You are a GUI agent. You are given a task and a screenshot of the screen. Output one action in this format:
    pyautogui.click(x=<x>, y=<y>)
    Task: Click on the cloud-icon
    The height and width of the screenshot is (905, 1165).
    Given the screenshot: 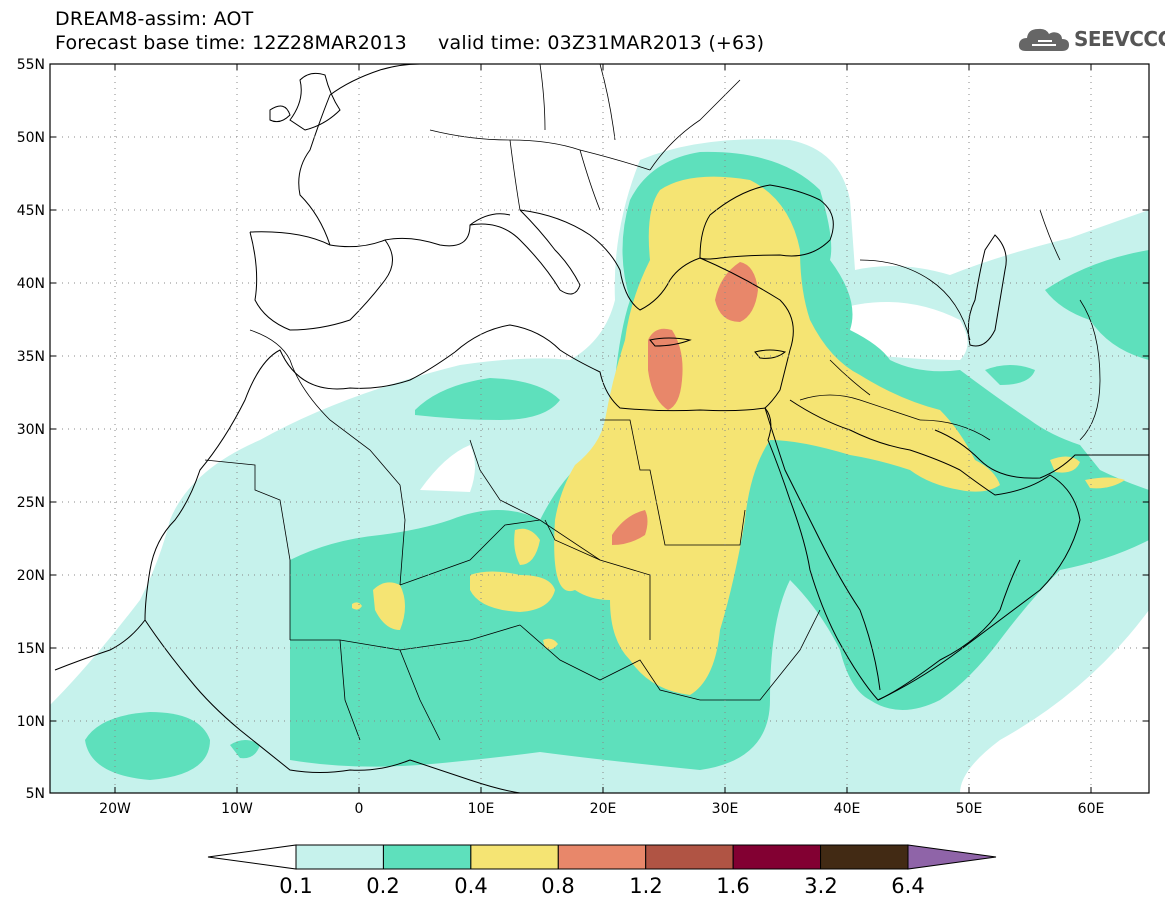 What is the action you would take?
    pyautogui.click(x=1043, y=39)
    